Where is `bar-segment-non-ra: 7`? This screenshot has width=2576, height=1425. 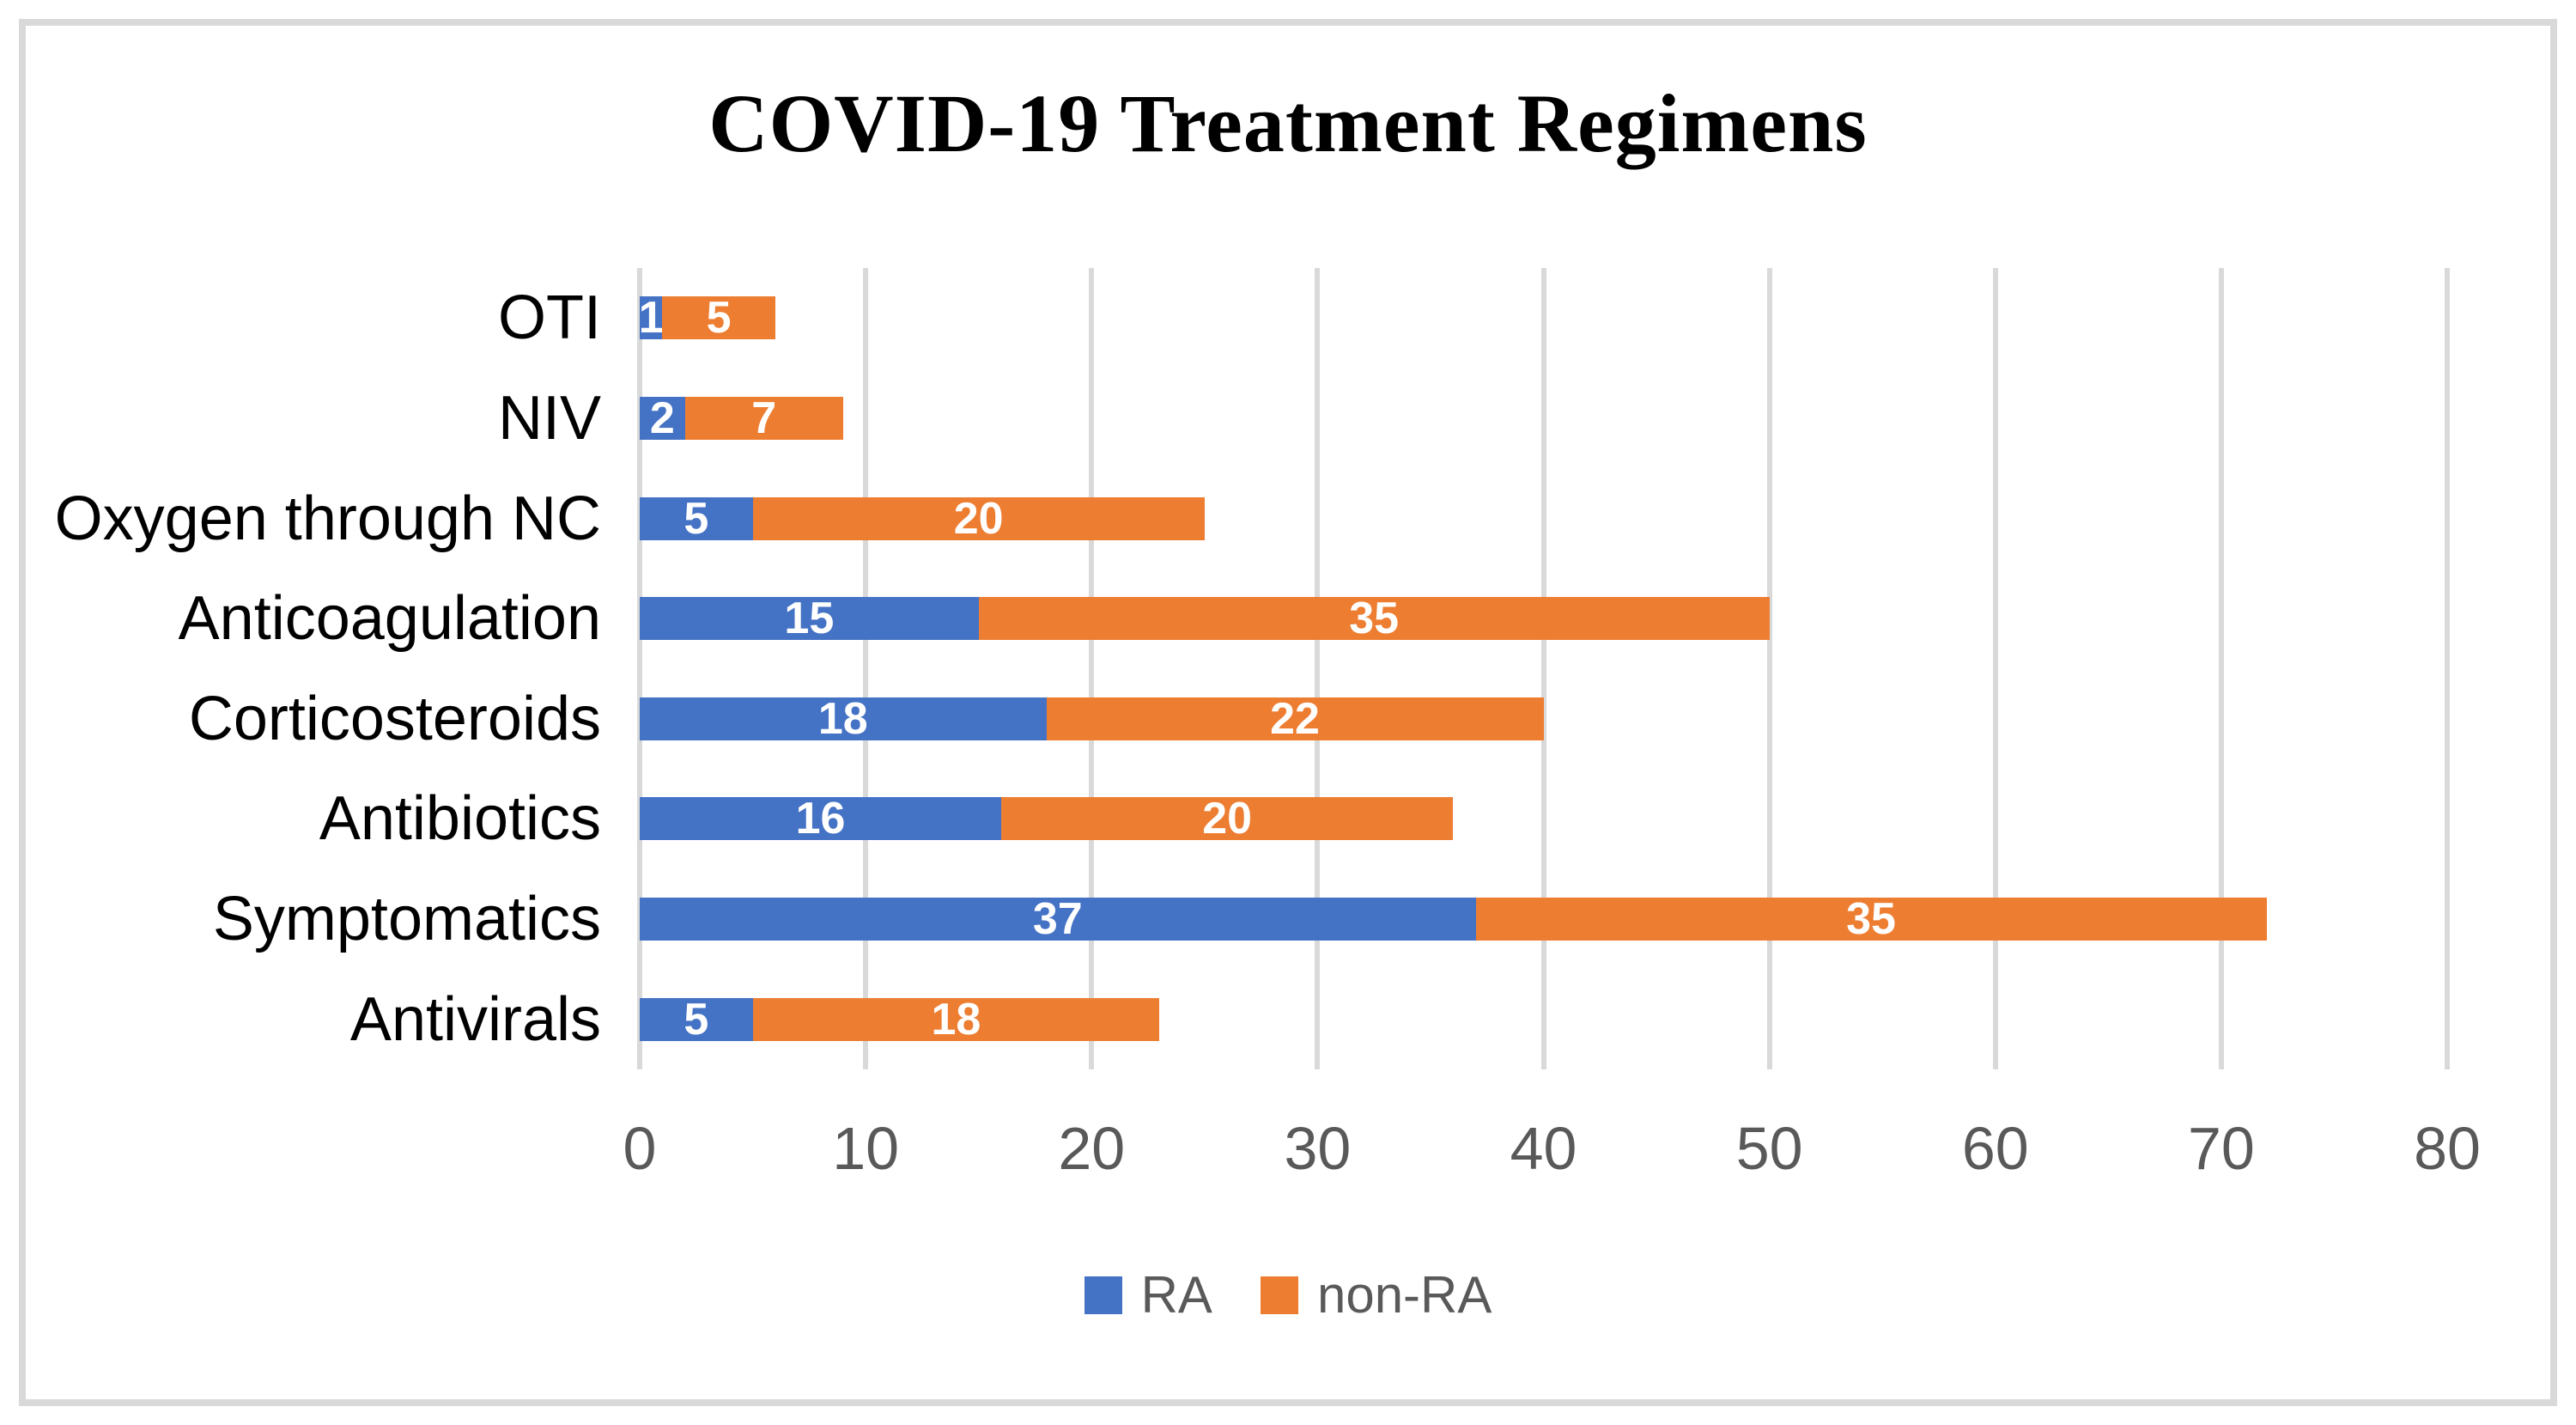
bar-segment-non-ra: 7 is located at coordinates (764, 418).